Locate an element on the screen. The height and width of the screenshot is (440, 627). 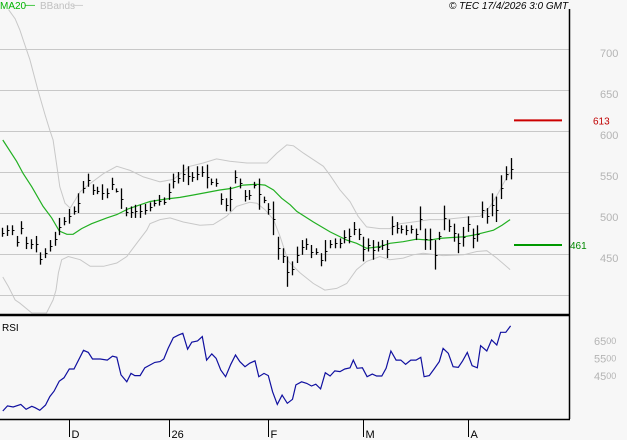
x-axis-label: A is located at coordinates (475, 434).